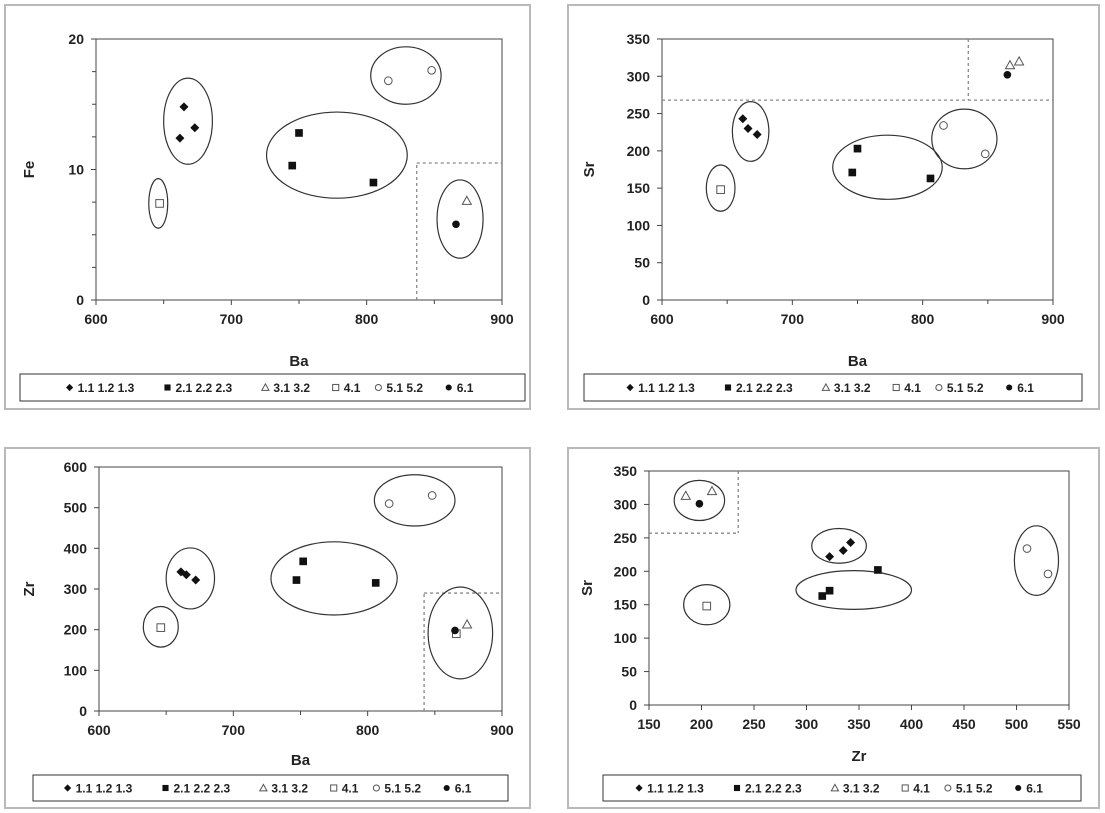 The image size is (1105, 813). What do you see at coordinates (167, 387) in the screenshot?
I see `legend-marker-square` at bounding box center [167, 387].